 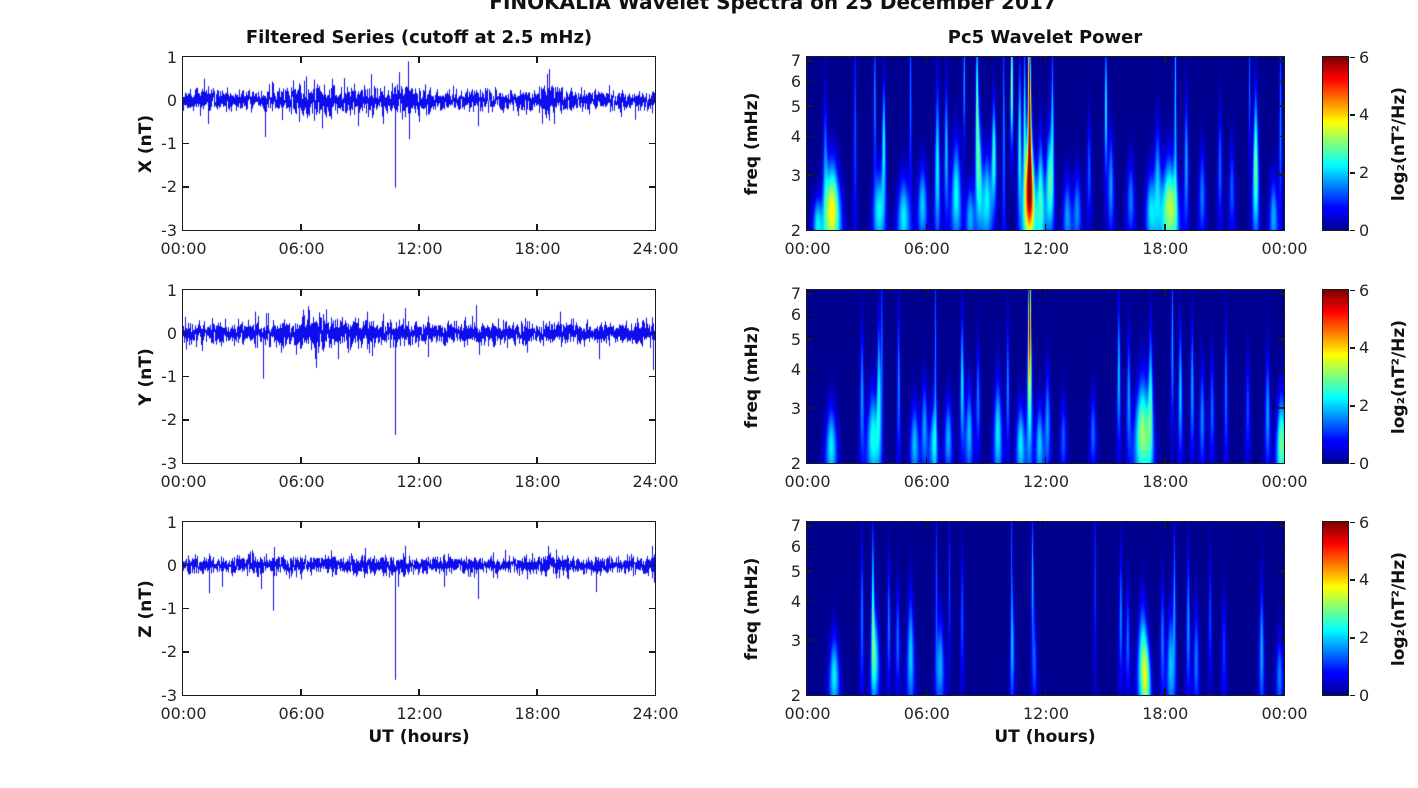 I want to click on y-tick-label: 1, so click(x=171, y=522).